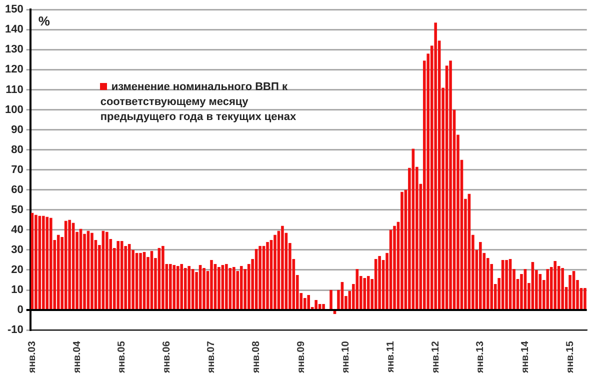 The image size is (600, 378). What do you see at coordinates (17, 130) in the screenshot?
I see `y-tick-label: 90` at bounding box center [17, 130].